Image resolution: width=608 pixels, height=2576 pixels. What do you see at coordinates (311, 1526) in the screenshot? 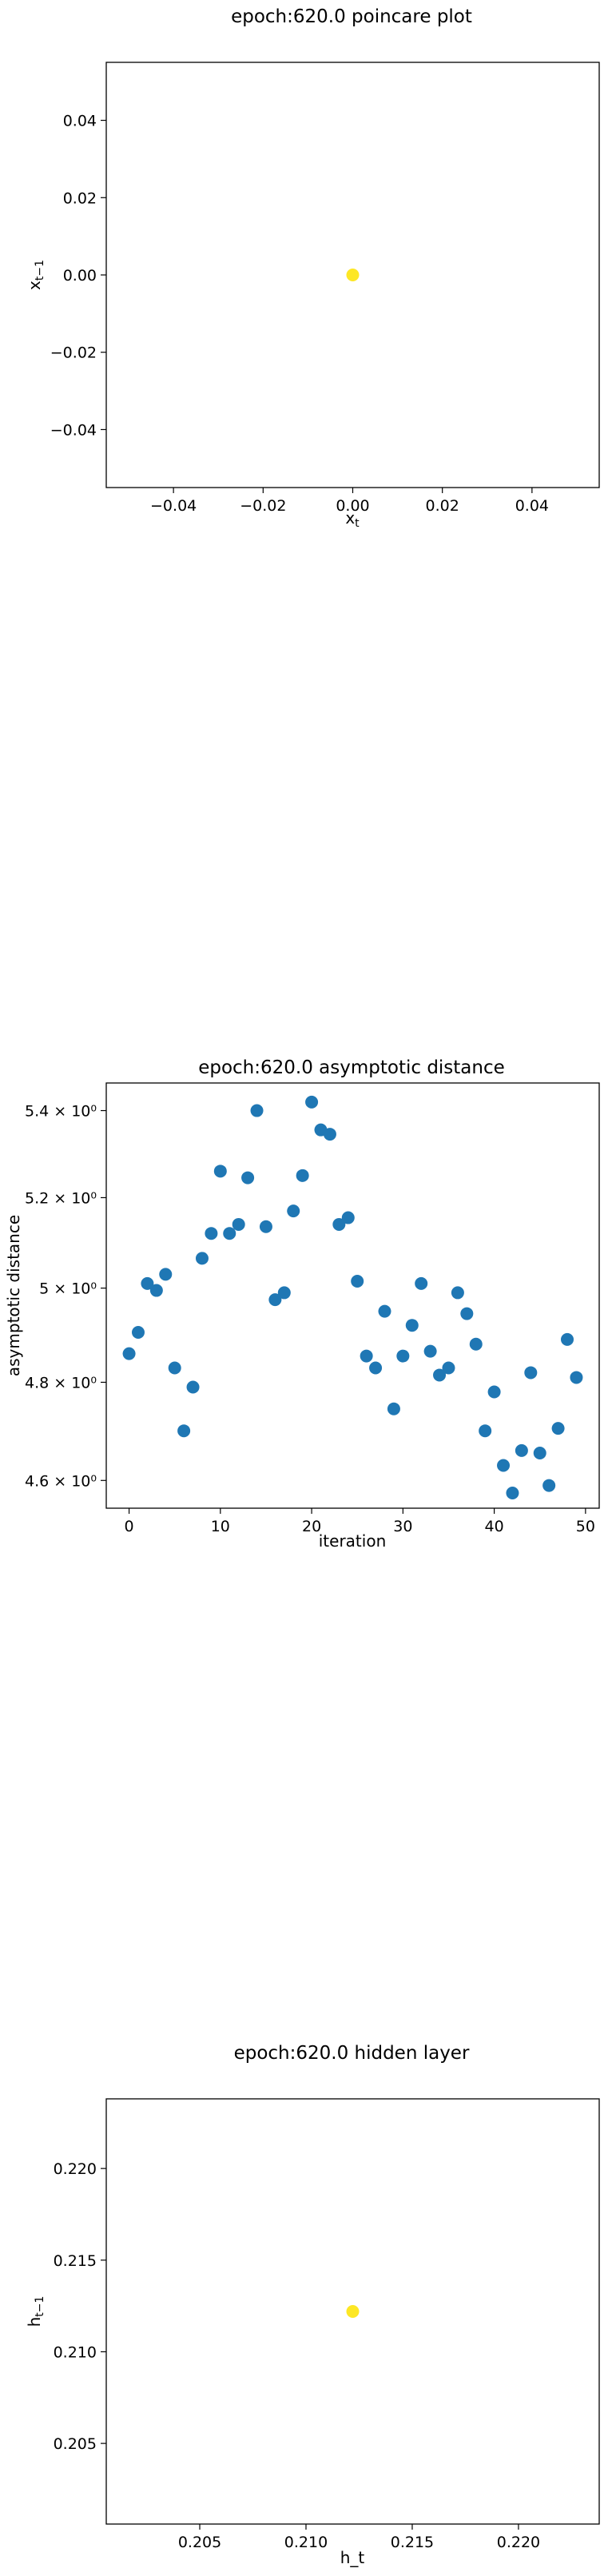
I see `x-tick-label: 20` at bounding box center [311, 1526].